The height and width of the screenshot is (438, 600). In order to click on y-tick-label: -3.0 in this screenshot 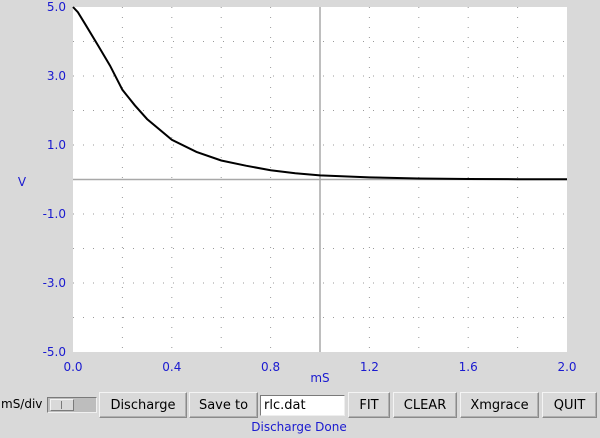, I will do `click(54, 283)`.